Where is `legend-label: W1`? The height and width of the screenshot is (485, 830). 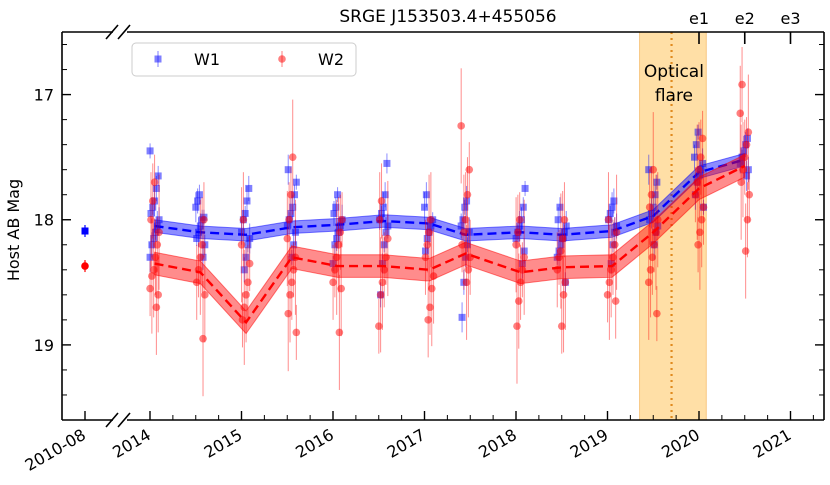 legend-label: W1 is located at coordinates (207, 59).